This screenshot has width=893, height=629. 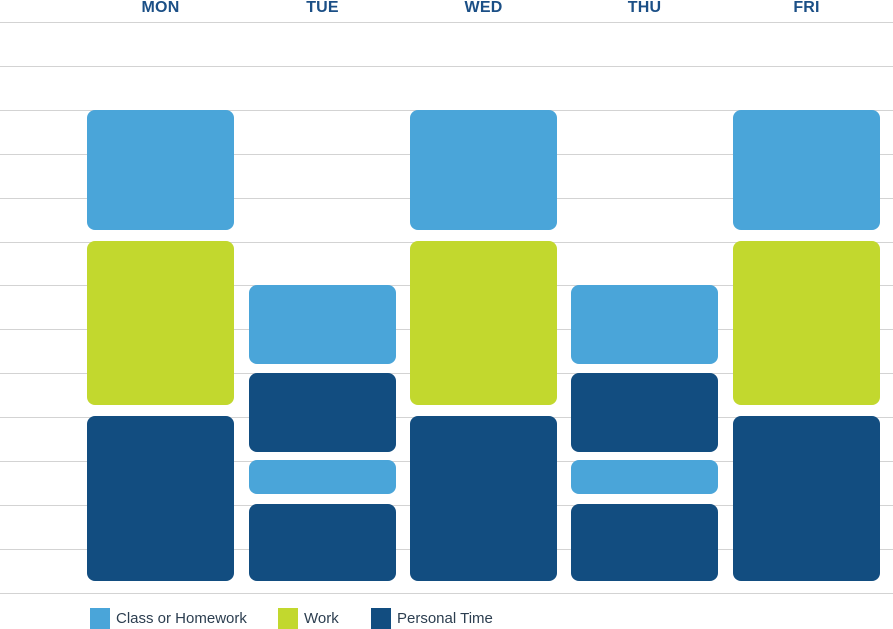 I want to click on legend-swatch-class-or-homework, so click(x=100, y=618).